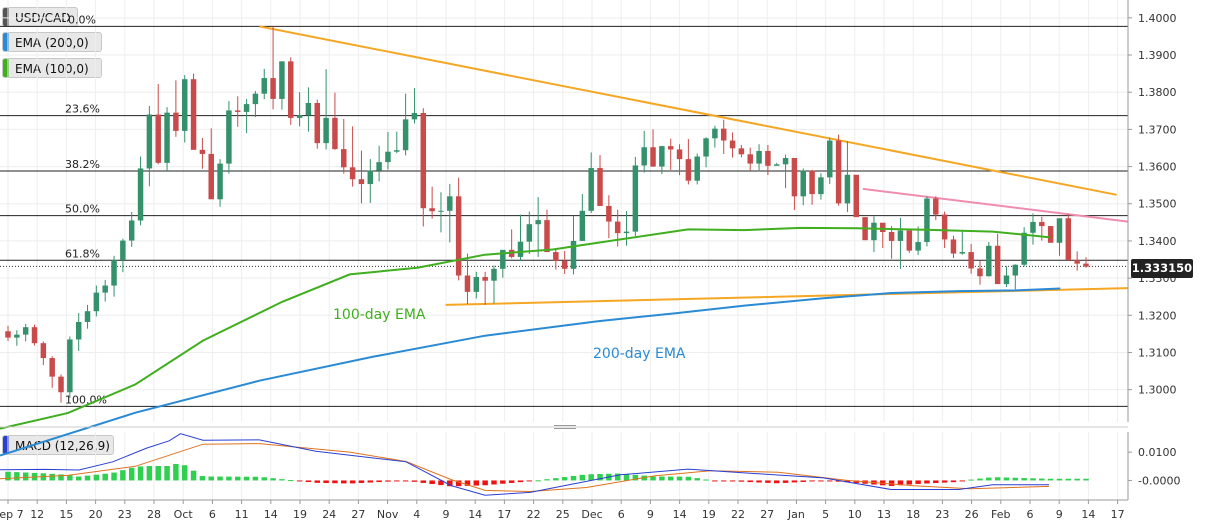 This screenshot has height=526, width=1207. What do you see at coordinates (1157, 18) in the screenshot?
I see `y-tick-label: 1.4000` at bounding box center [1157, 18].